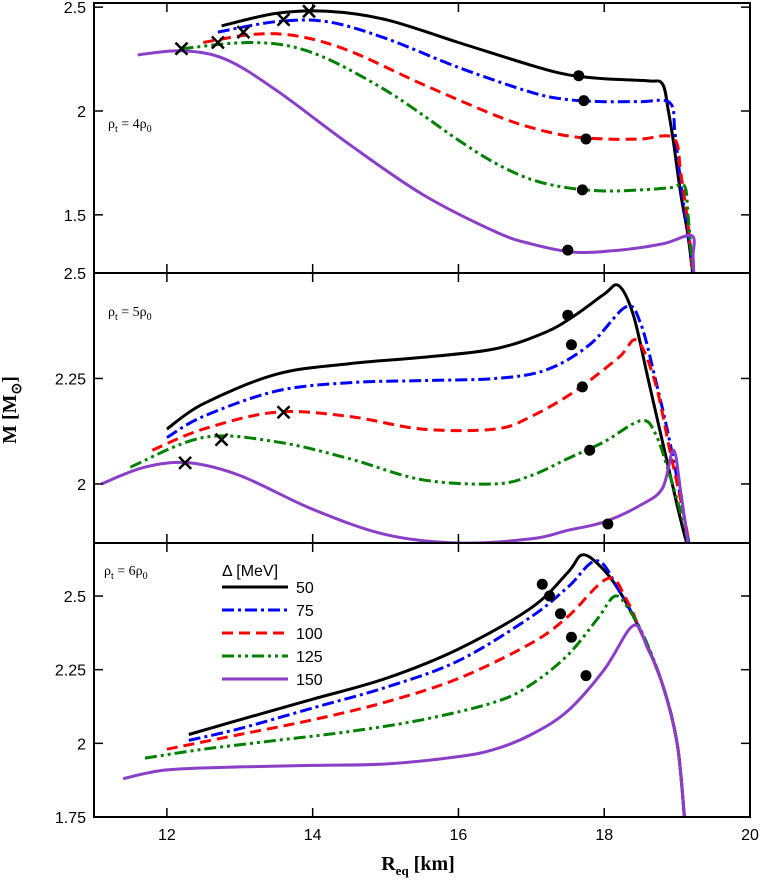  What do you see at coordinates (313, 835) in the screenshot?
I see `x-tick-label: 14` at bounding box center [313, 835].